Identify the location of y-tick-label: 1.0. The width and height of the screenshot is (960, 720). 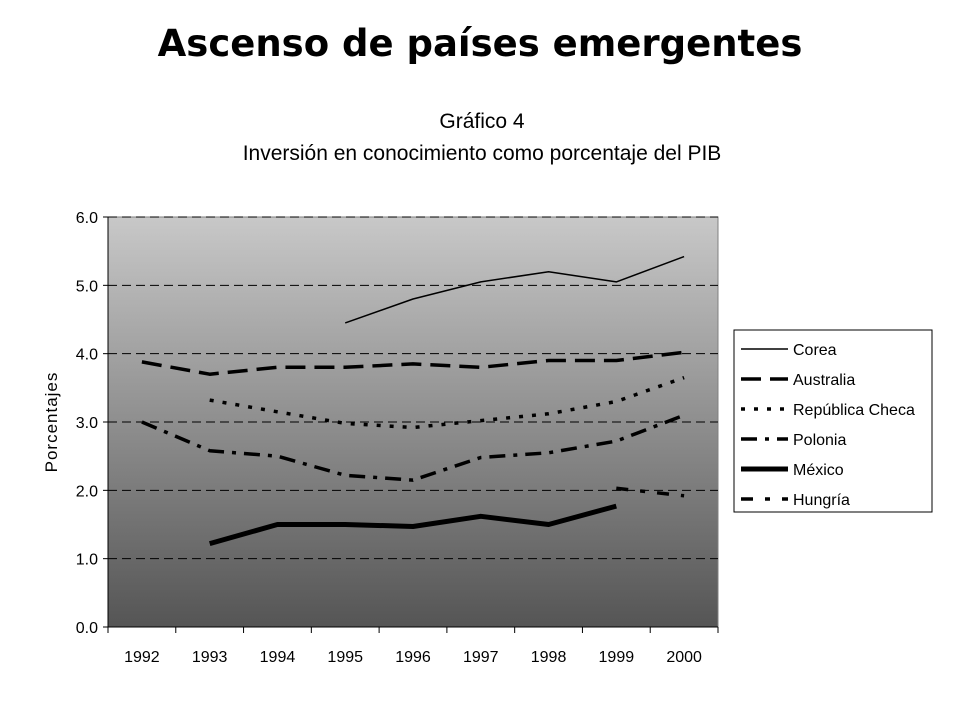
(87, 560).